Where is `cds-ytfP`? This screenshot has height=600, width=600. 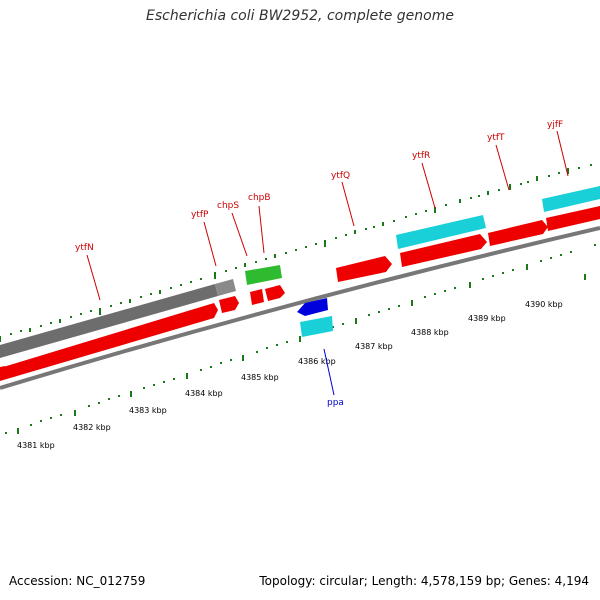 cds-ytfP is located at coordinates (229, 304).